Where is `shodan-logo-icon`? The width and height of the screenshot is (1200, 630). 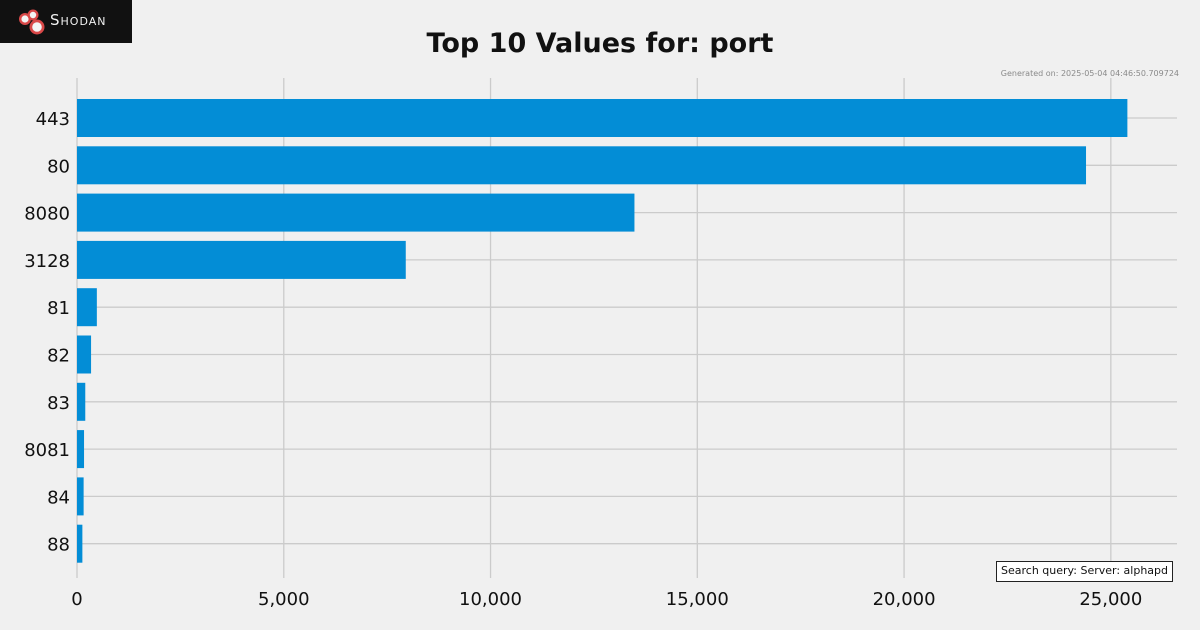
shodan-logo-icon is located at coordinates (32, 22).